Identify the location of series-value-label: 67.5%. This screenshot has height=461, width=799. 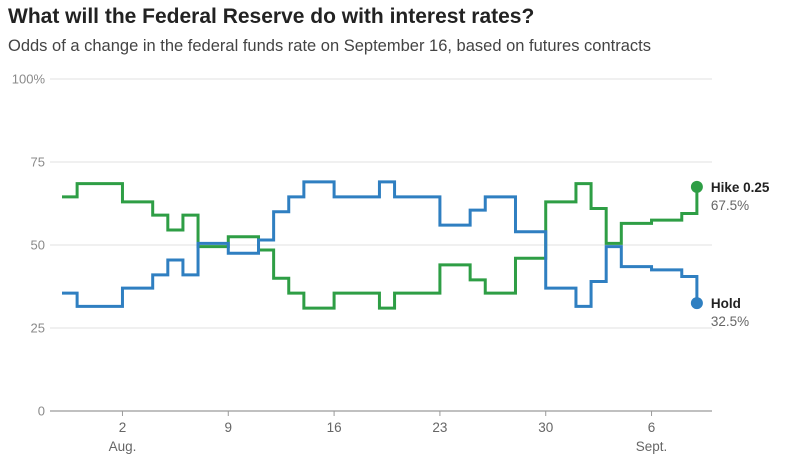
(730, 205).